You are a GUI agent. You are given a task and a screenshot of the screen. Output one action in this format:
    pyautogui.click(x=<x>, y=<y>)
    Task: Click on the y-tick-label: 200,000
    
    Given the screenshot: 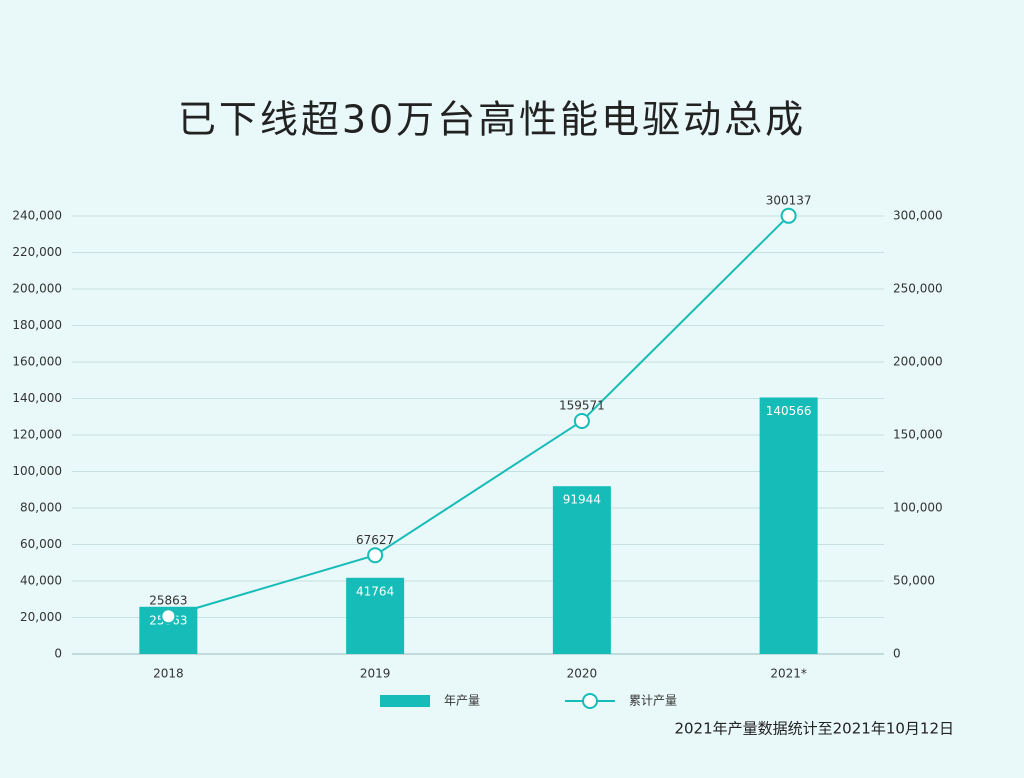 What is the action you would take?
    pyautogui.click(x=37, y=289)
    